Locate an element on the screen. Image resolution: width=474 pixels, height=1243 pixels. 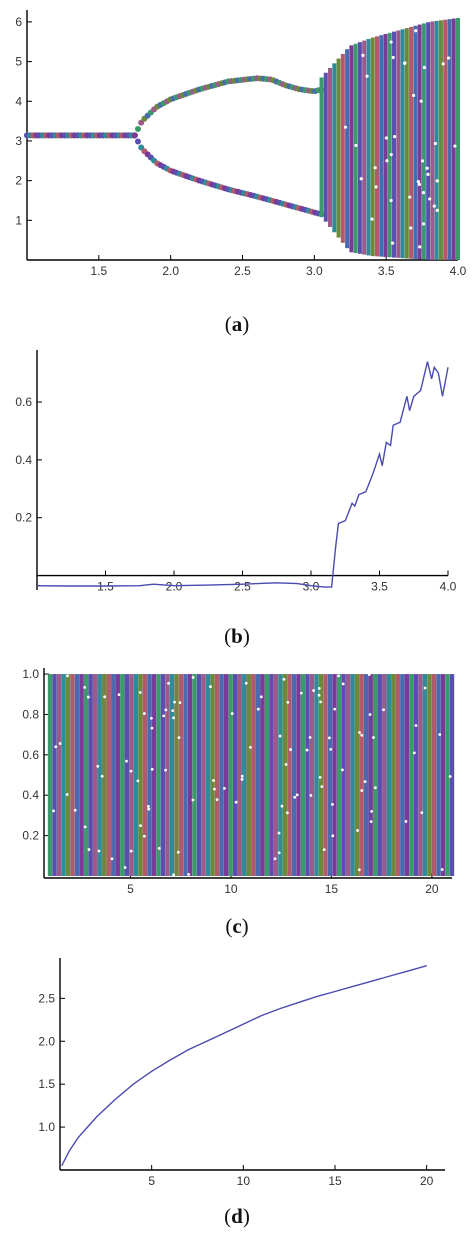
y-tick-label: 4 is located at coordinates (18, 101).